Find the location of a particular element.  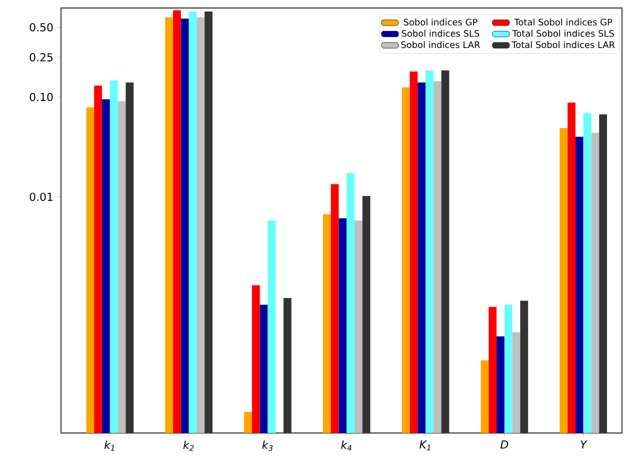

legend-label: Sobol indices GP is located at coordinates (441, 22).